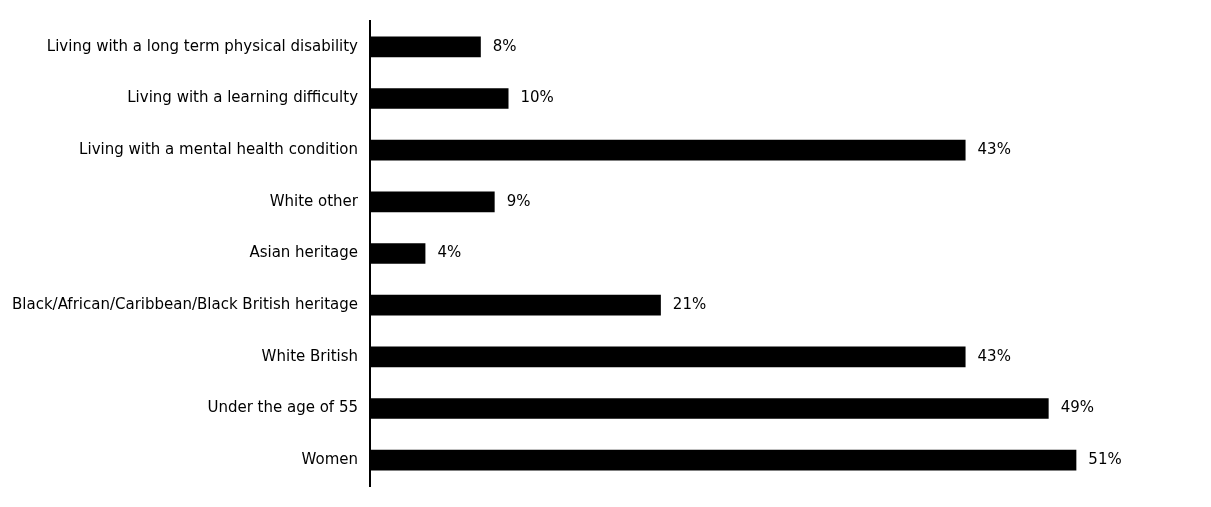  What do you see at coordinates (219, 149) in the screenshot?
I see `y-tick-label: Living with a mental health condition` at bounding box center [219, 149].